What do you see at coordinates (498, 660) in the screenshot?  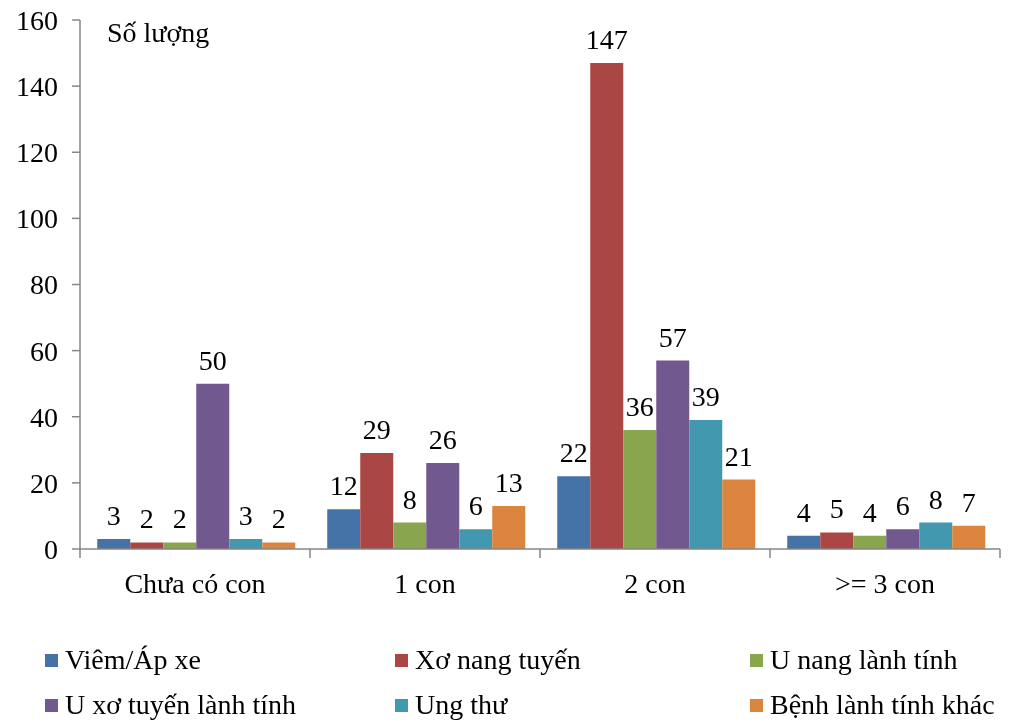 I see `legend-label: Xơ nang tuyến` at bounding box center [498, 660].